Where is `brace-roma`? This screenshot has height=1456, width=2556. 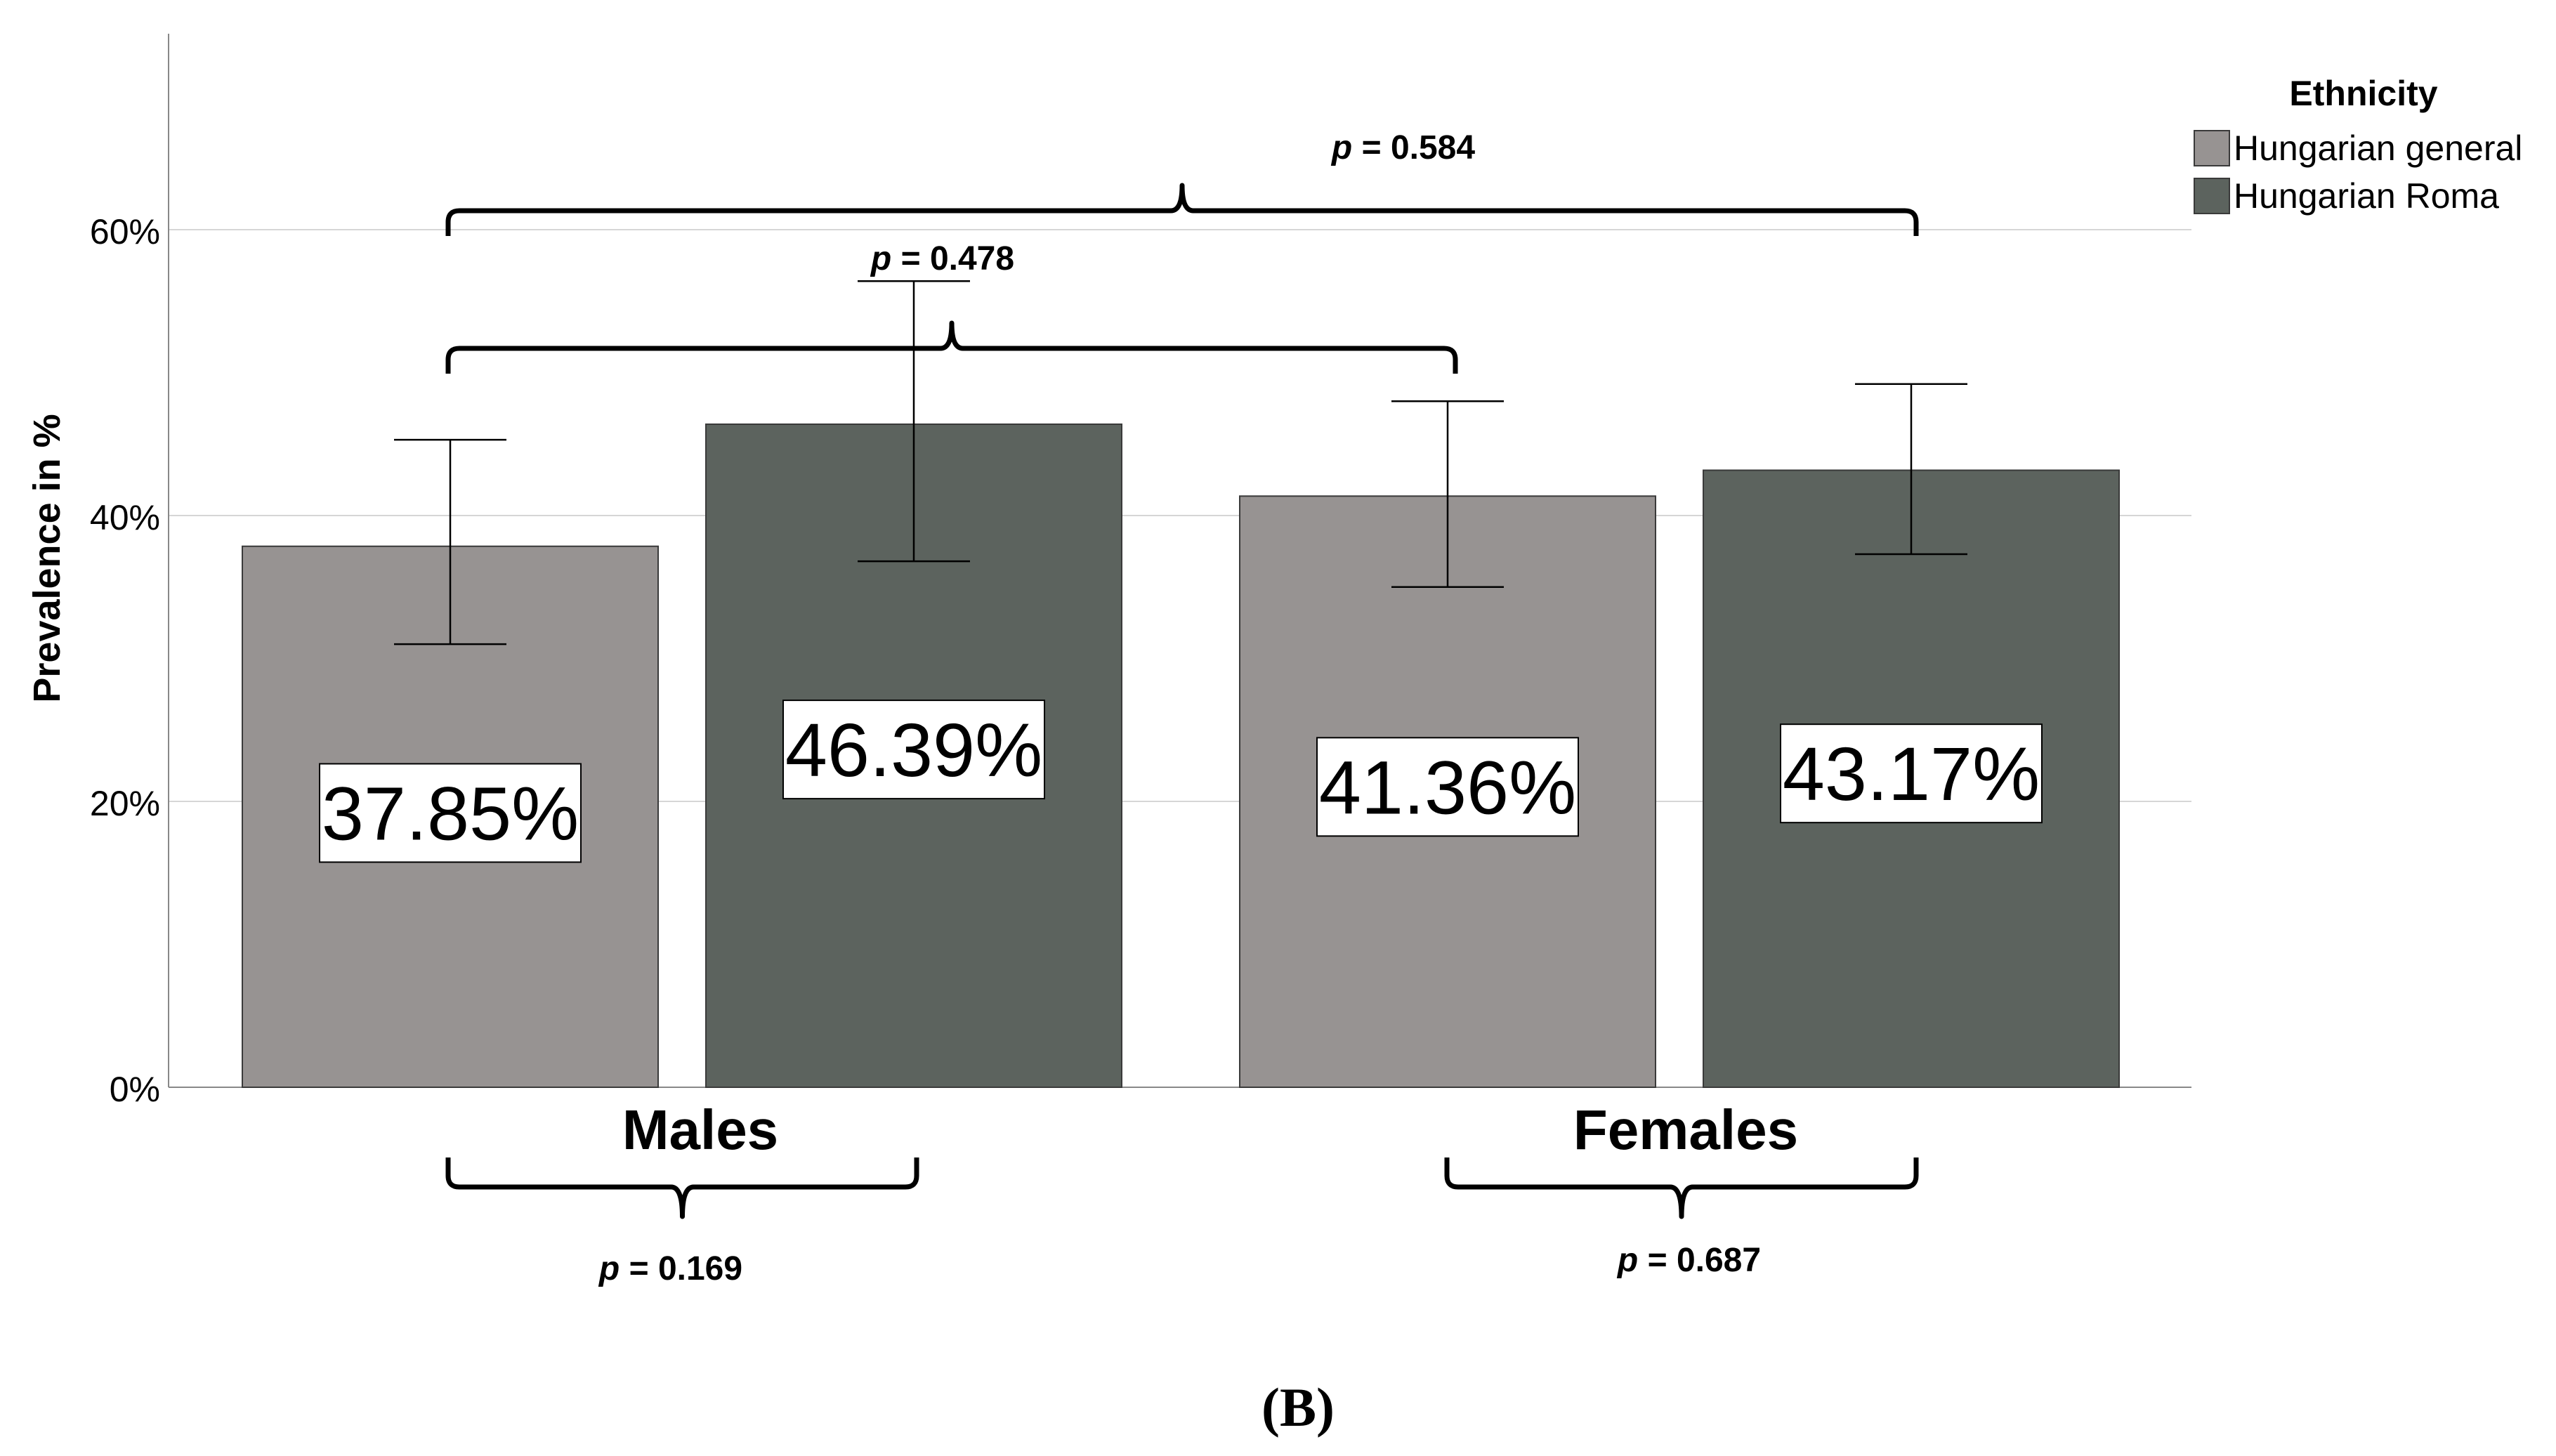
brace-roma is located at coordinates (1182, 209).